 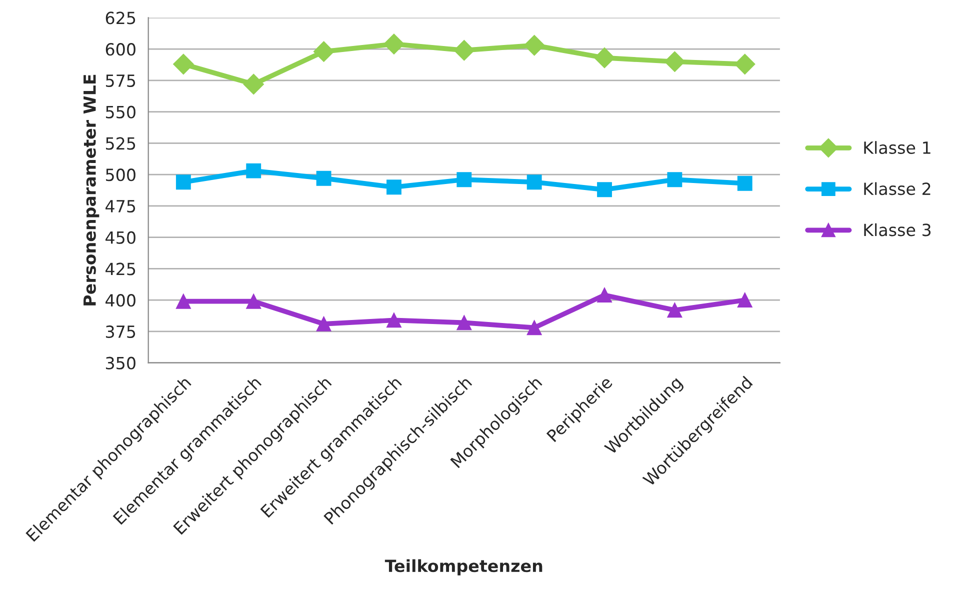 What do you see at coordinates (897, 229) in the screenshot?
I see `legend-label: Klasse 3` at bounding box center [897, 229].